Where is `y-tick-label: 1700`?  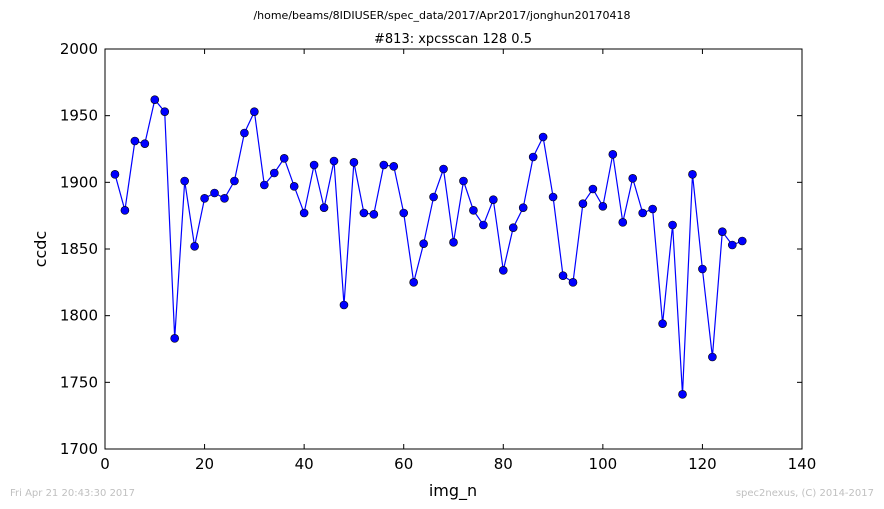 y-tick-label: 1700 is located at coordinates (79, 449).